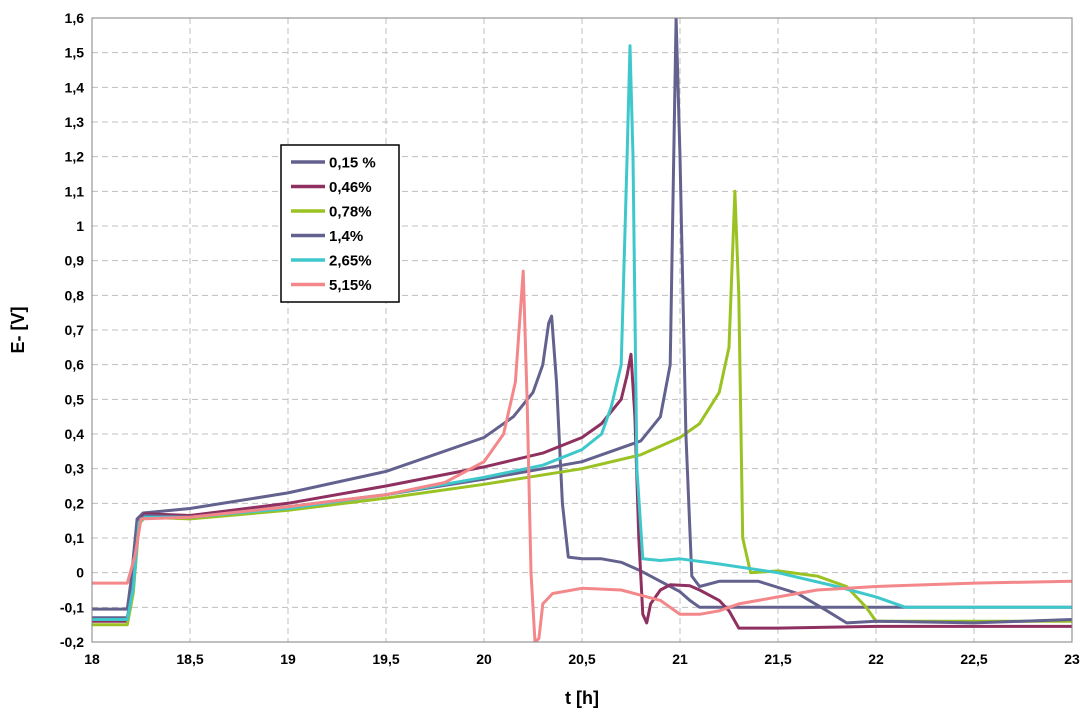 The height and width of the screenshot is (712, 1085). What do you see at coordinates (680, 659) in the screenshot?
I see `x-tick-label: 21` at bounding box center [680, 659].